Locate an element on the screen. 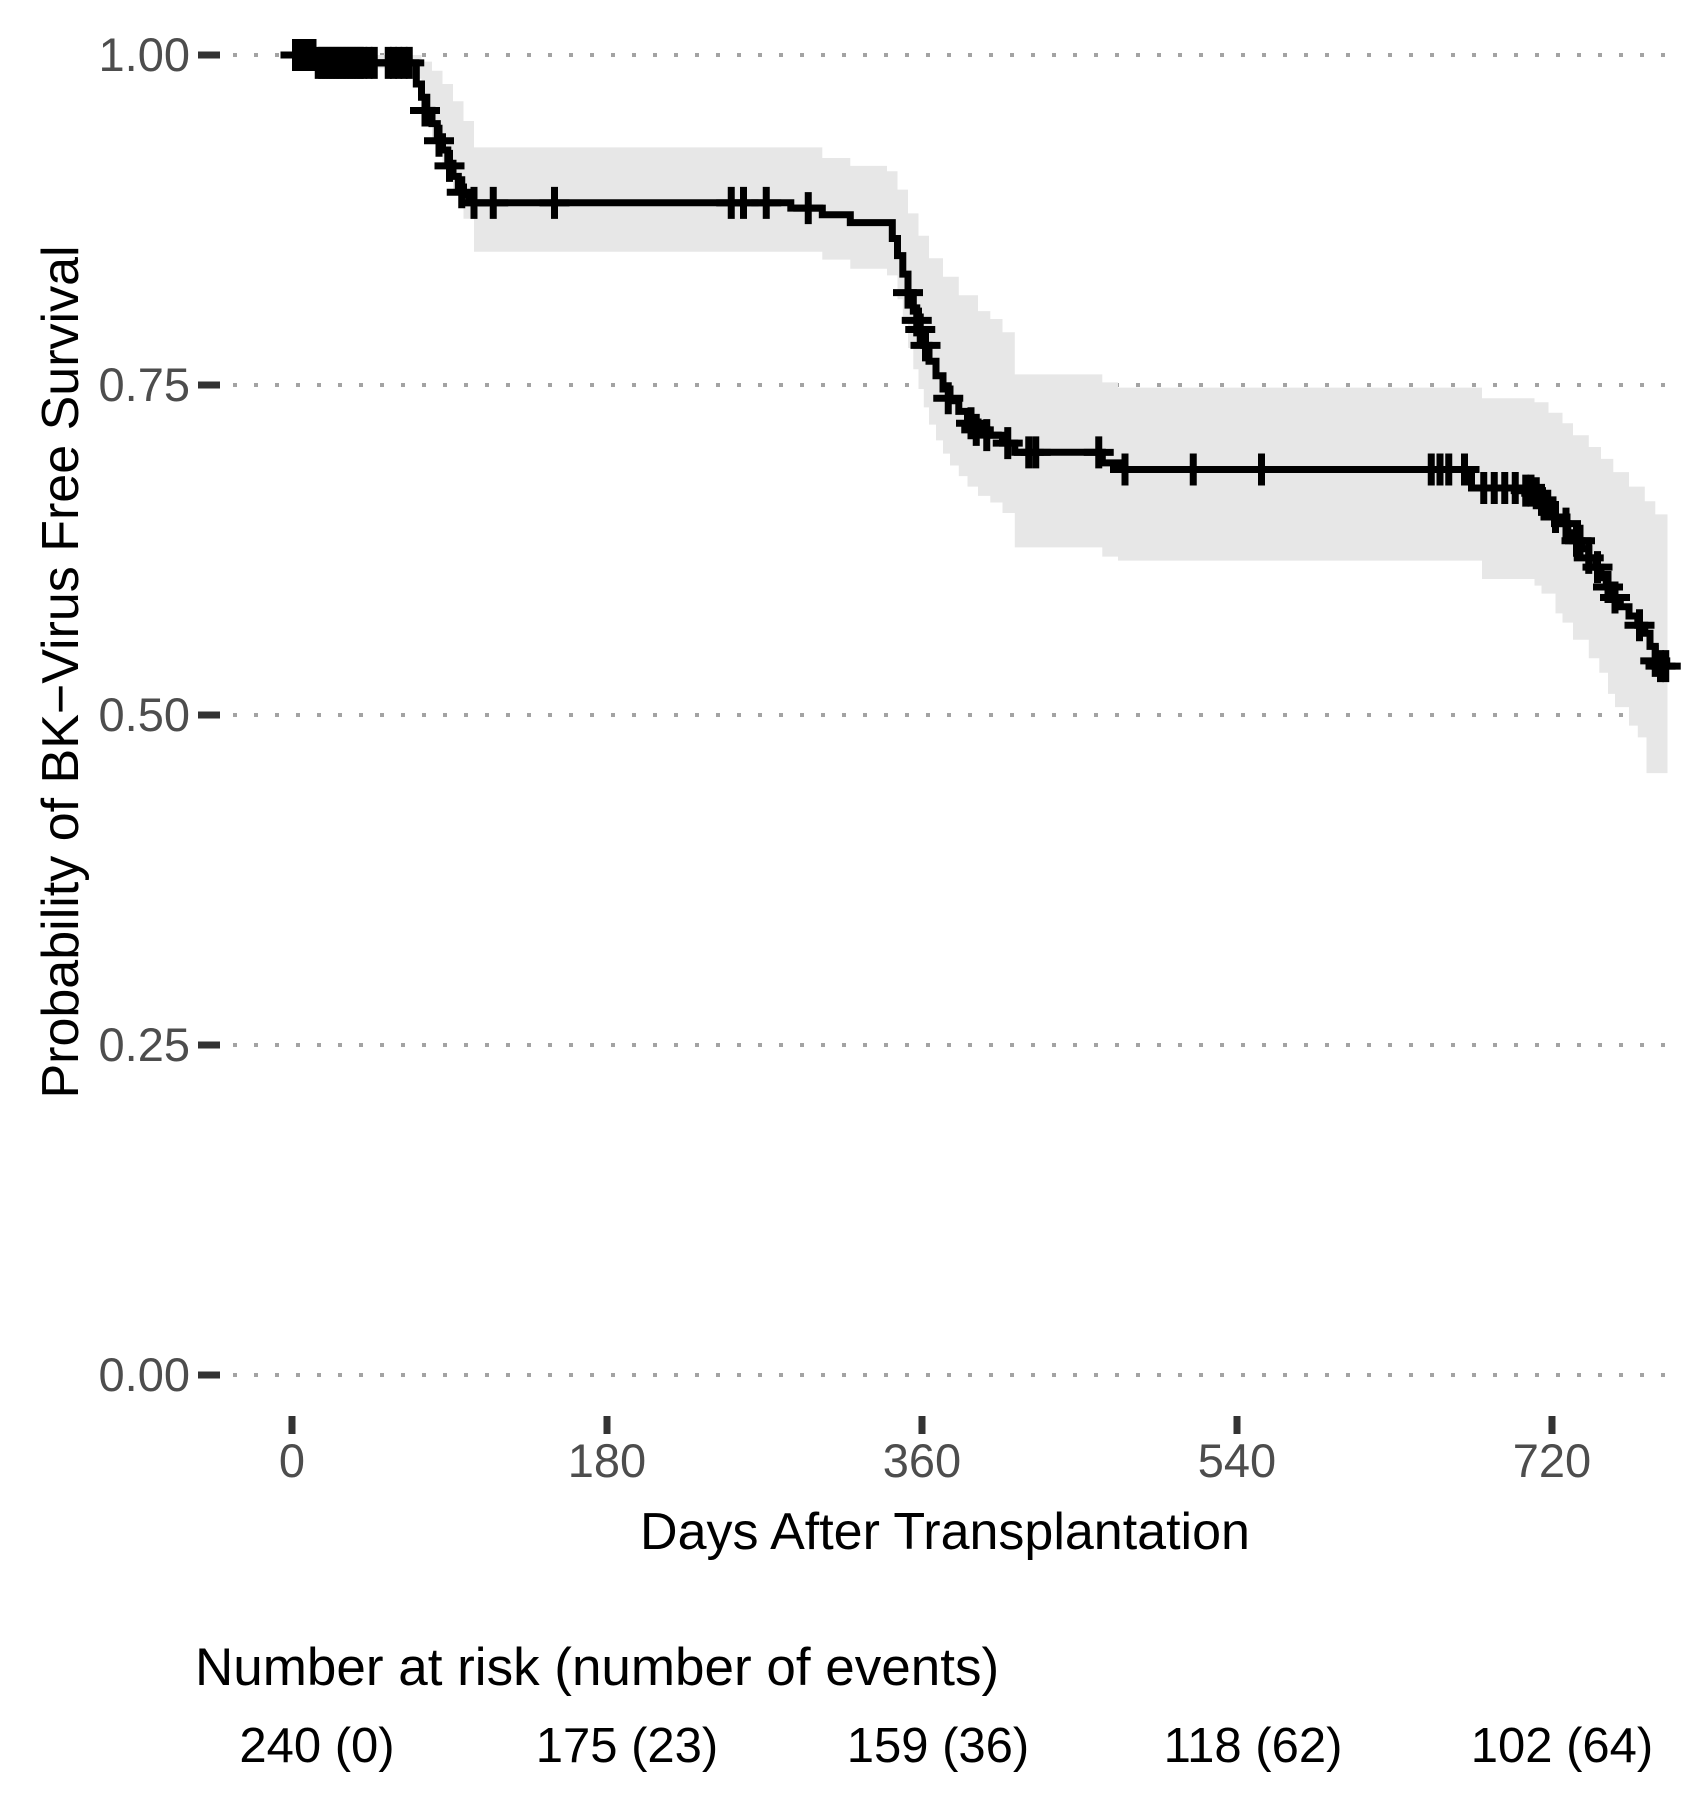 This screenshot has height=1794, width=1689. x-tick-label-0: 0 is located at coordinates (292, 1460).